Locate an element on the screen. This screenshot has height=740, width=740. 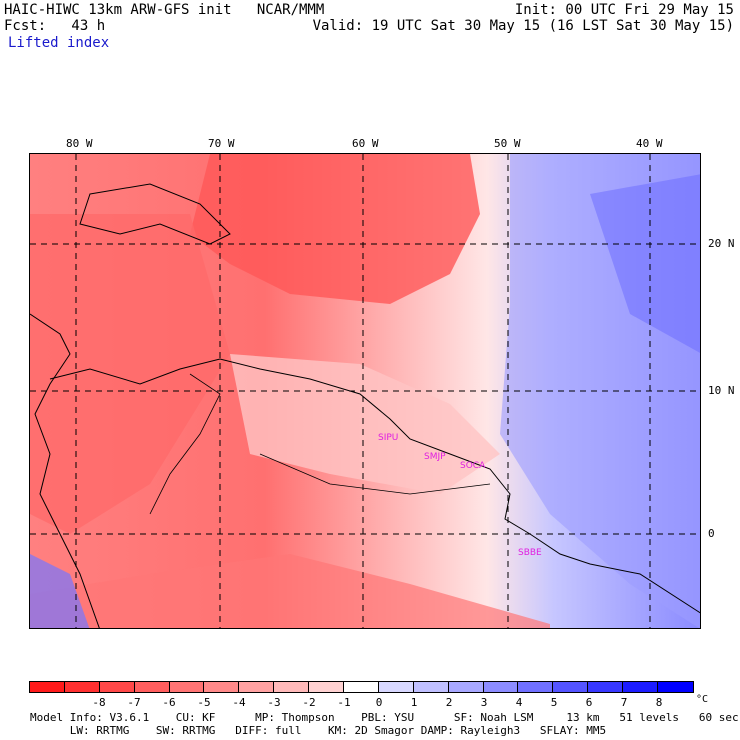
colorbar is located at coordinates (361, 687).